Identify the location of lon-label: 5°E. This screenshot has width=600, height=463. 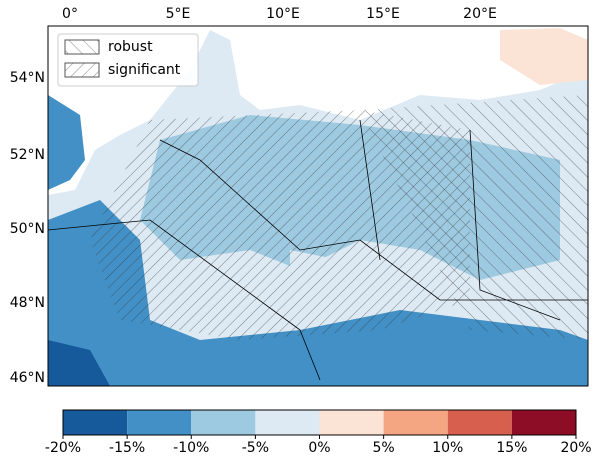
(178, 14).